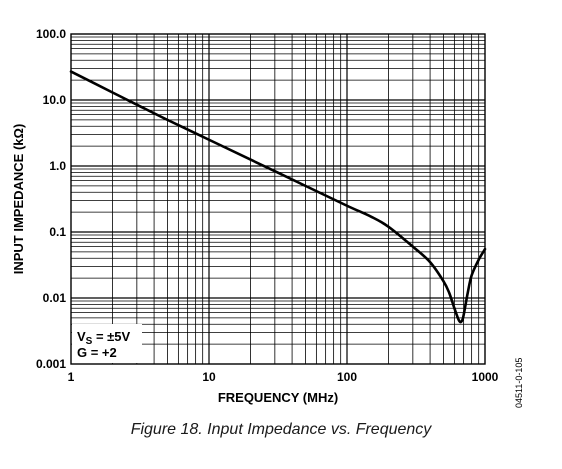 The width and height of the screenshot is (562, 469). I want to click on legend-box: VS = ±5V G = +2, so click(107, 343).